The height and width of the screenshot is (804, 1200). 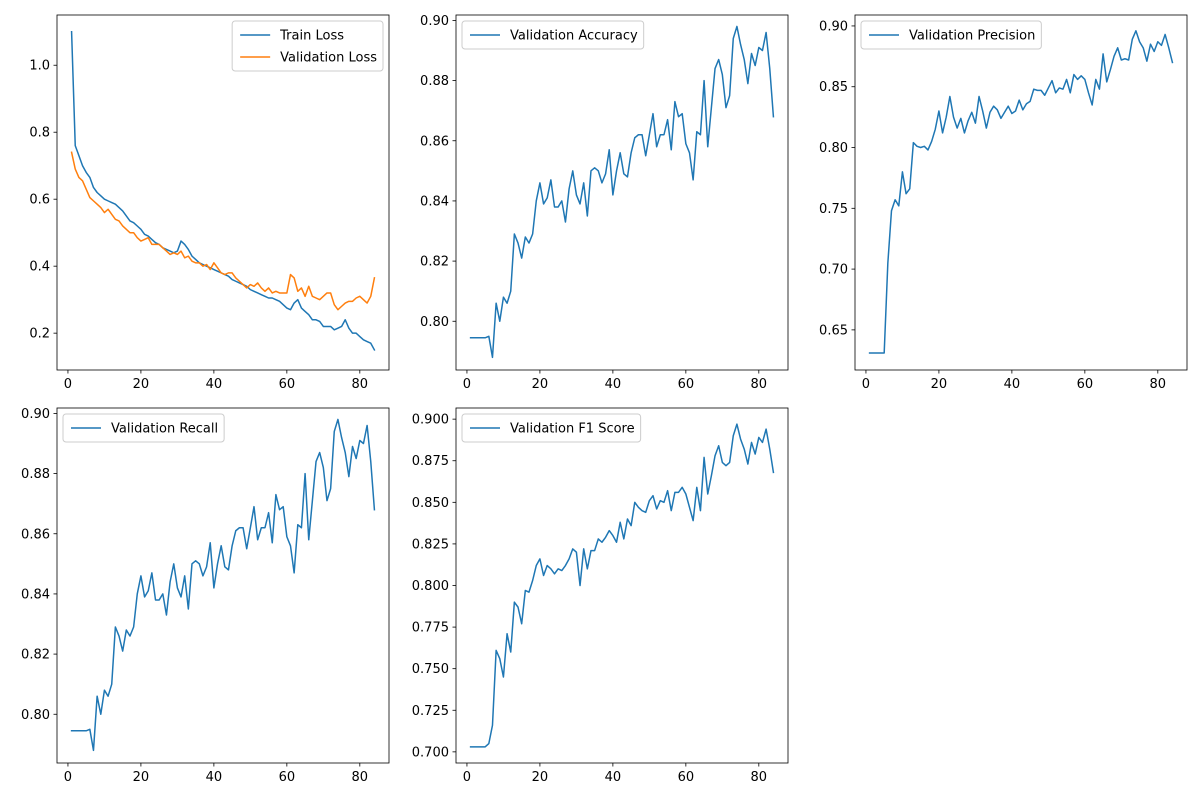 I want to click on legend-label: Validation Recall, so click(x=164, y=429).